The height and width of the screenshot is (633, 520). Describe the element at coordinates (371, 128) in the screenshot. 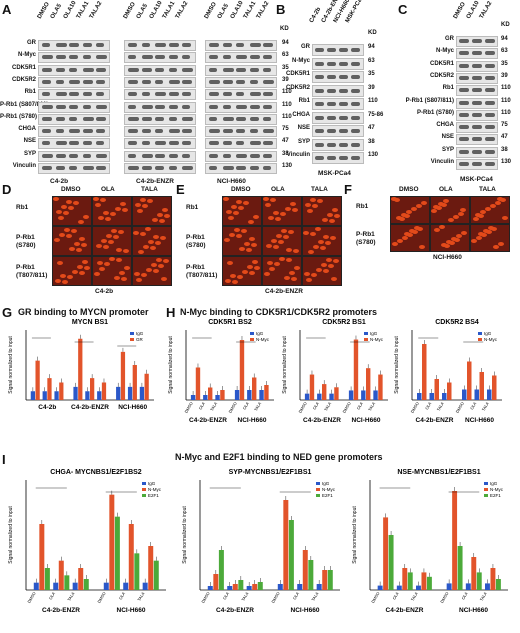

I see `kd-value: 47` at that location.